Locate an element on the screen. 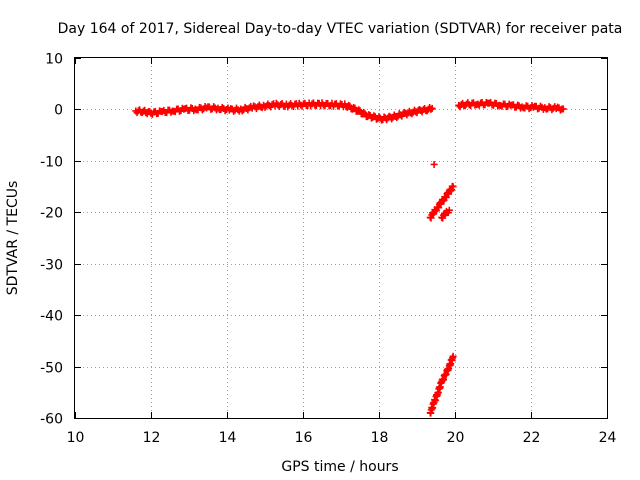 This screenshot has height=480, width=640. x-tick-label: 22 is located at coordinates (532, 438).